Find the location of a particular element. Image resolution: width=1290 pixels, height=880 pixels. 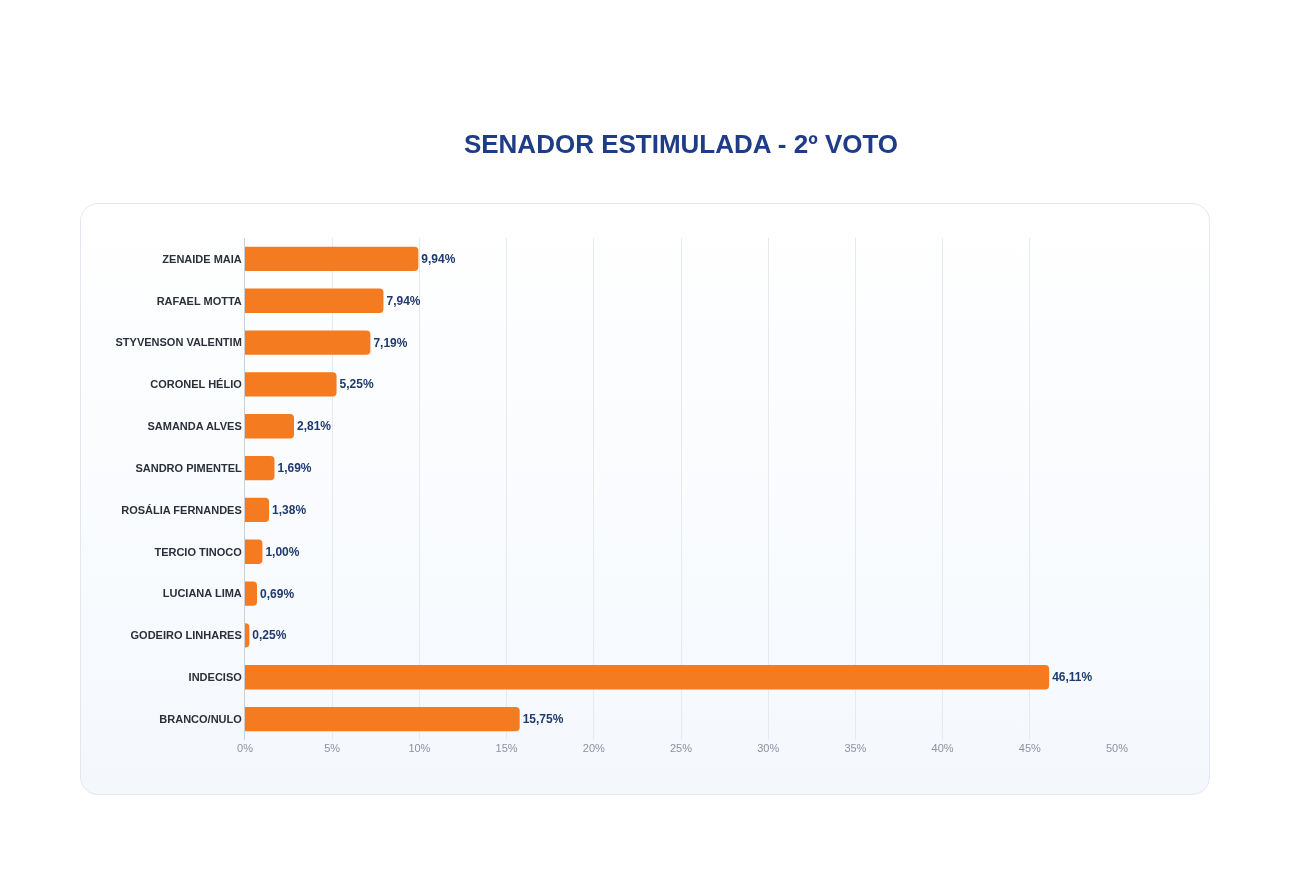

y-tick-label: RAFAEL MOTTA is located at coordinates (199, 300).